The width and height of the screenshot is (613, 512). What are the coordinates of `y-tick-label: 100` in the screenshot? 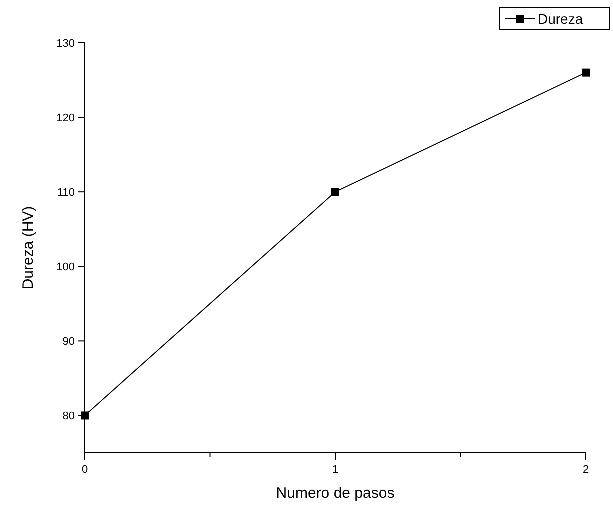 It's located at (65, 268).